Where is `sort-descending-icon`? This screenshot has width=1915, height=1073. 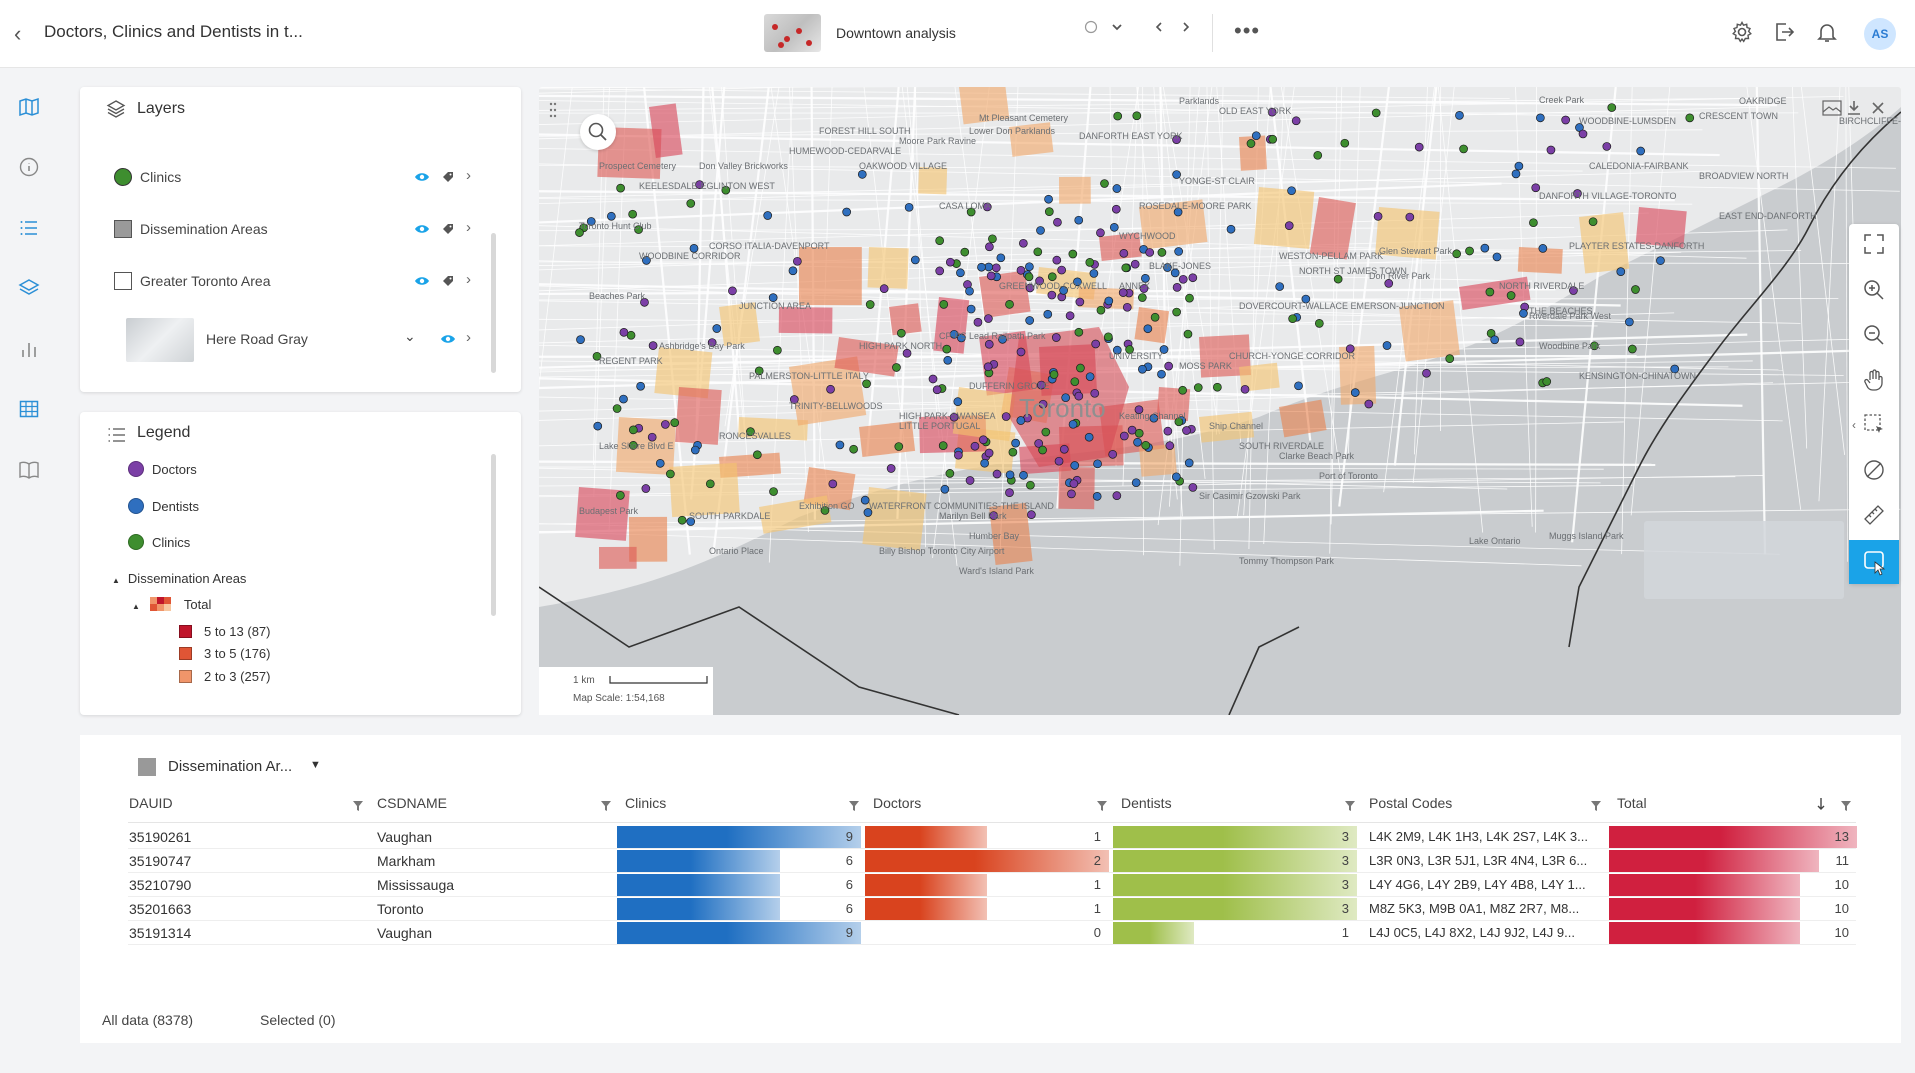 sort-descending-icon is located at coordinates (1821, 804).